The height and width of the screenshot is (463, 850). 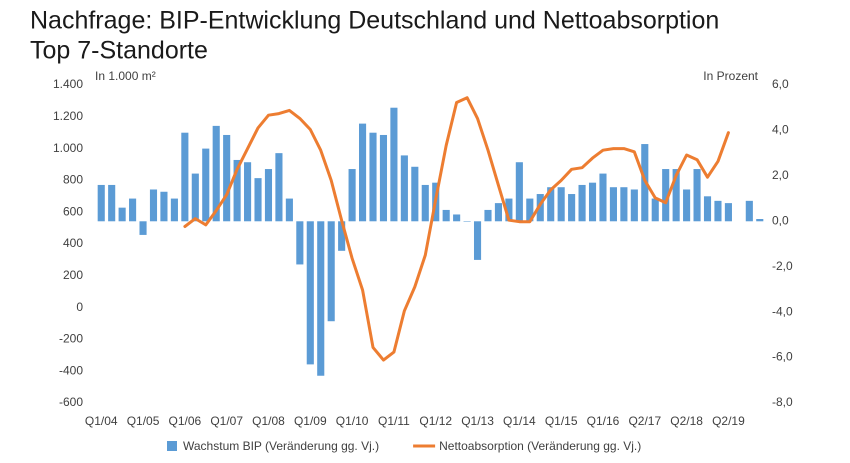 I want to click on x-tick-label: Q2/17, so click(x=644, y=421).